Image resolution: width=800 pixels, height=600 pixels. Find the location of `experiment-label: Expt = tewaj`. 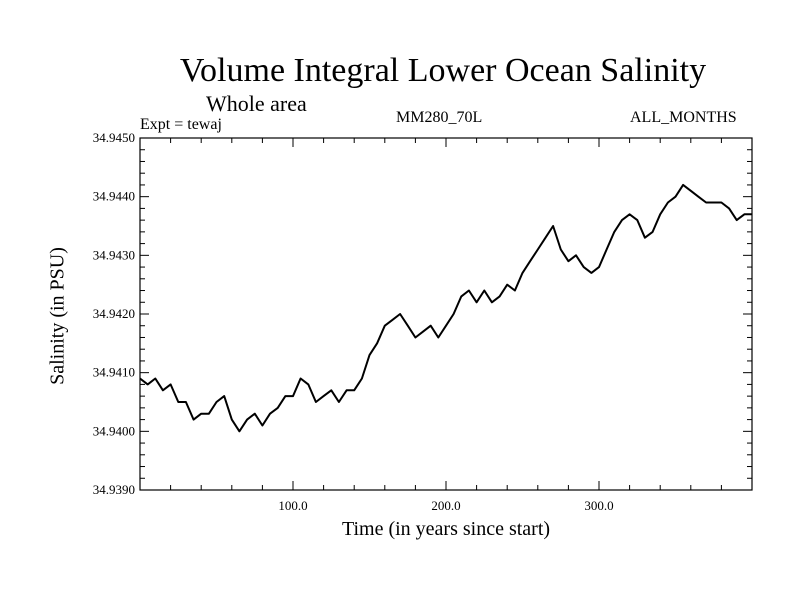

experiment-label: Expt = tewaj is located at coordinates (181, 124).